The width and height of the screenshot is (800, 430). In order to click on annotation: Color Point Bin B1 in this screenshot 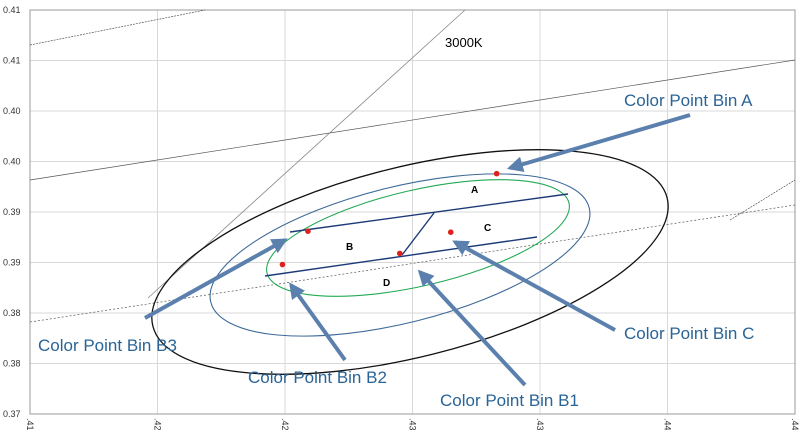, I will do `click(509, 400)`.